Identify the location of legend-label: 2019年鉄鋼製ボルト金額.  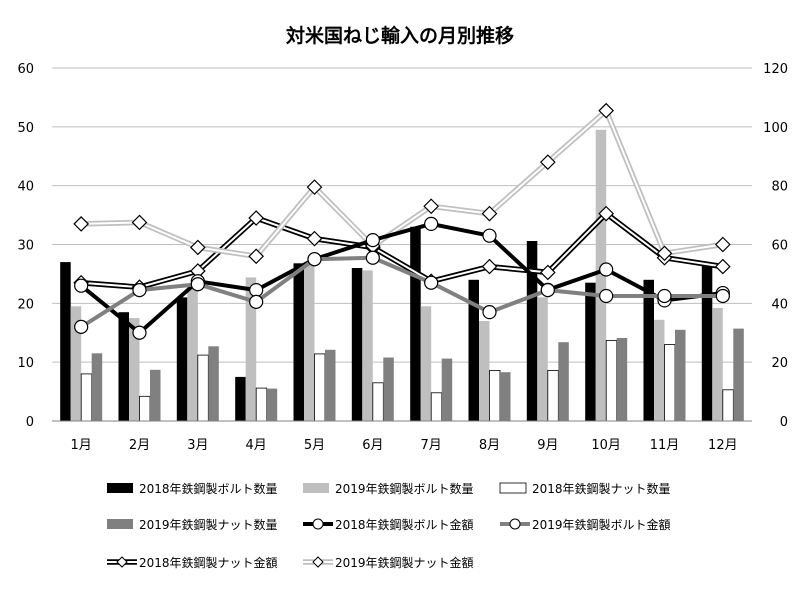
(601, 524).